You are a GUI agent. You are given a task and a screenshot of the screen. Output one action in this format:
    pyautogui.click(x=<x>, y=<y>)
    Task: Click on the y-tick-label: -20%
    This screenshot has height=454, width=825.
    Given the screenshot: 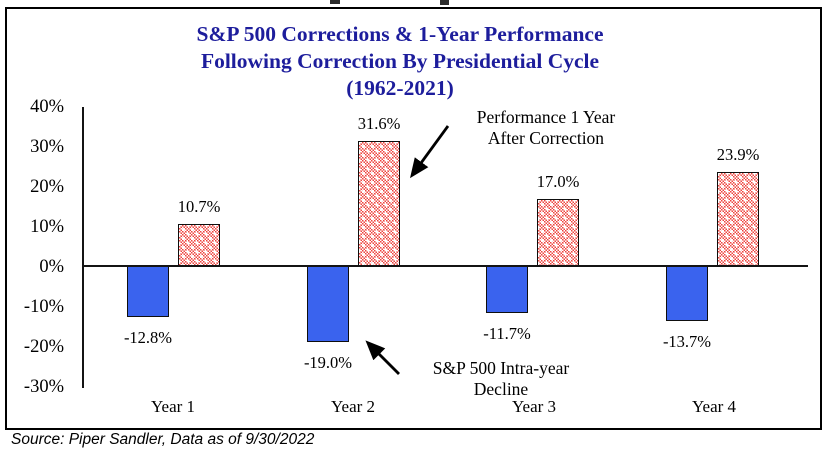 What is the action you would take?
    pyautogui.click(x=43, y=346)
    